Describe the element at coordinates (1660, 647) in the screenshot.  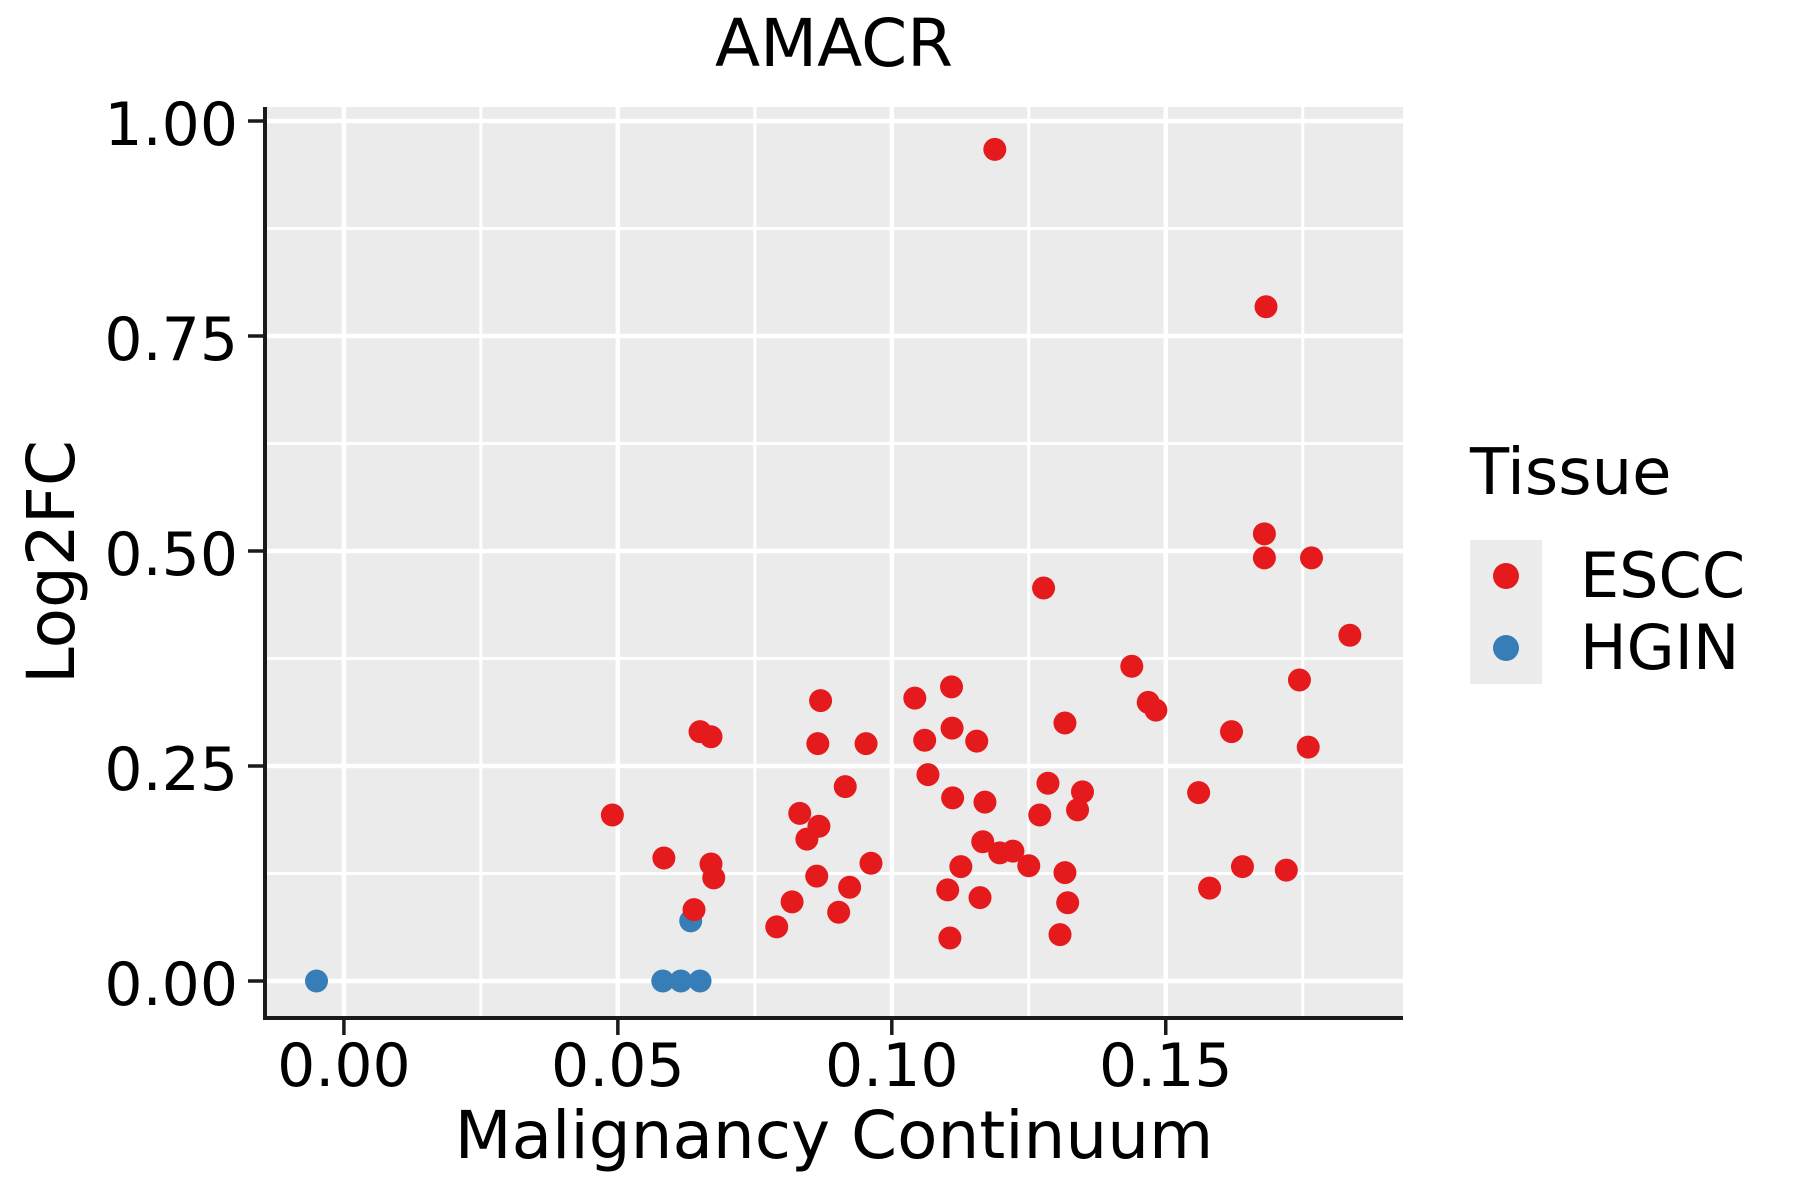
I see `legend-label-hgin: HGIN` at that location.